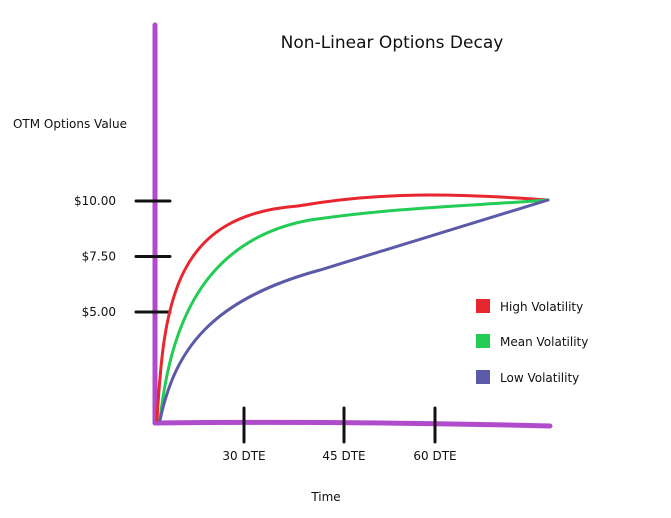 The width and height of the screenshot is (671, 518). What do you see at coordinates (343, 456) in the screenshot?
I see `x-tick-label: 45 DTE` at bounding box center [343, 456].